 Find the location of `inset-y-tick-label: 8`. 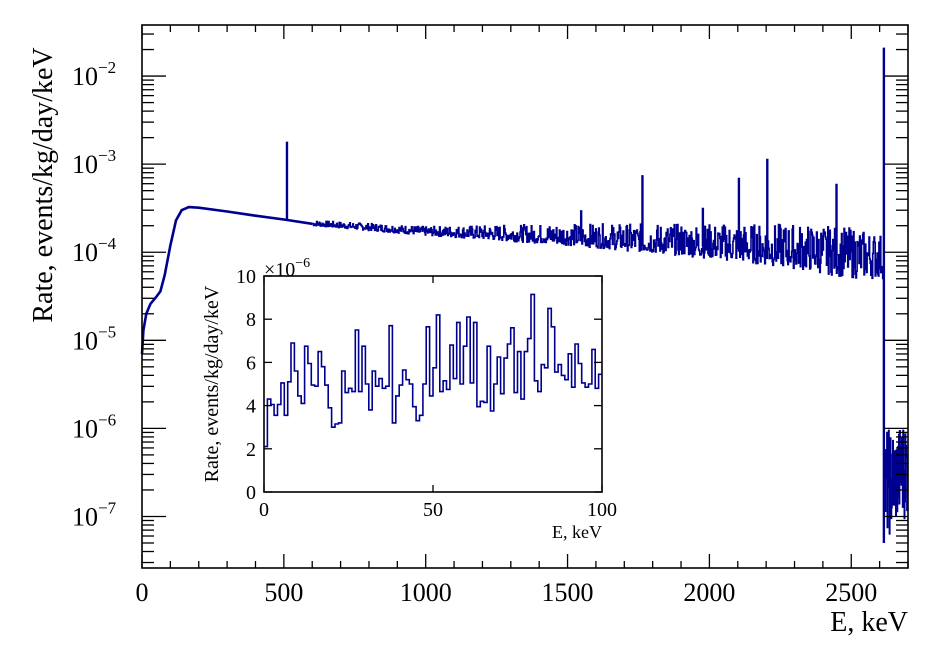

inset-y-tick-label: 8 is located at coordinates (251, 320).